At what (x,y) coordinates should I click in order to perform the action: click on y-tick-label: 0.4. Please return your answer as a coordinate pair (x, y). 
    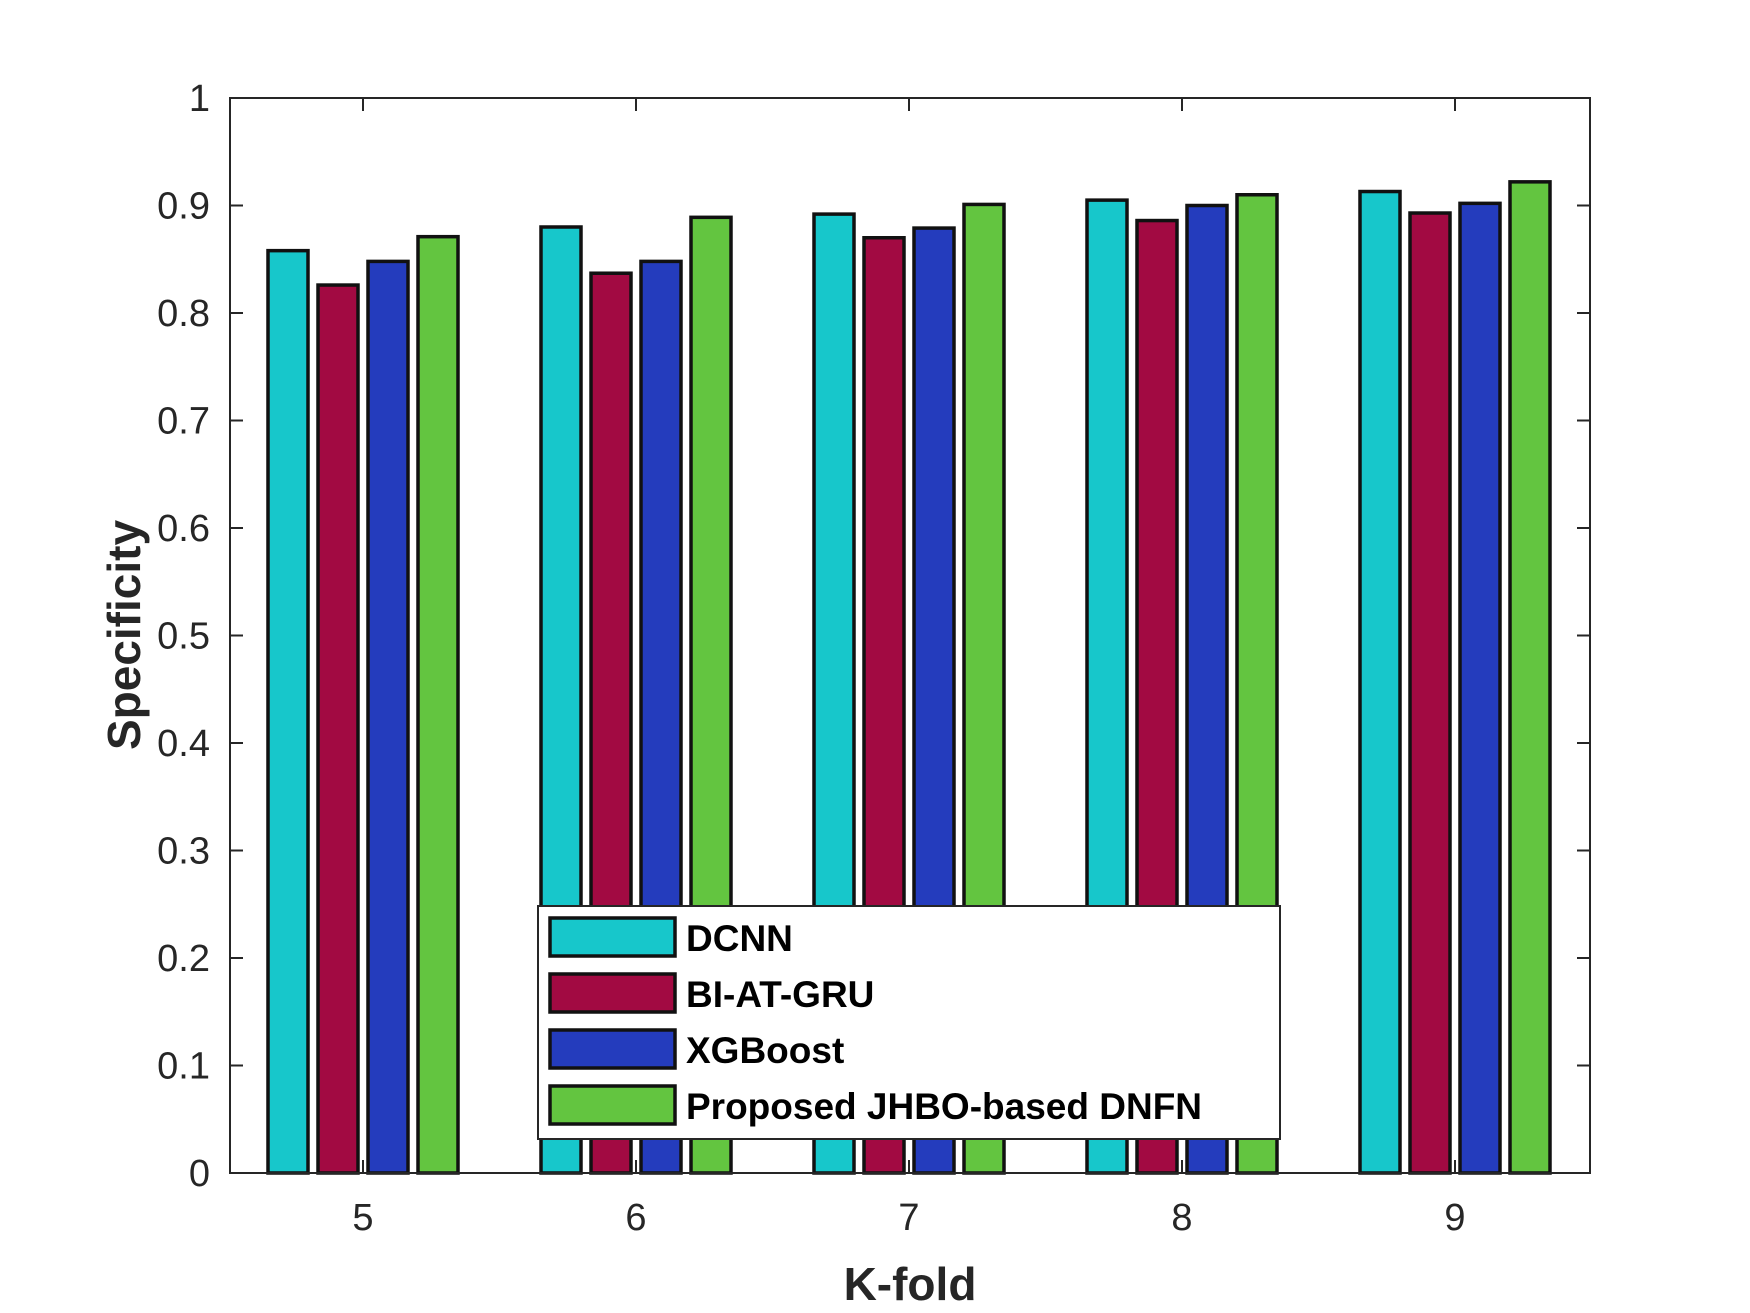
    Looking at the image, I should click on (183, 744).